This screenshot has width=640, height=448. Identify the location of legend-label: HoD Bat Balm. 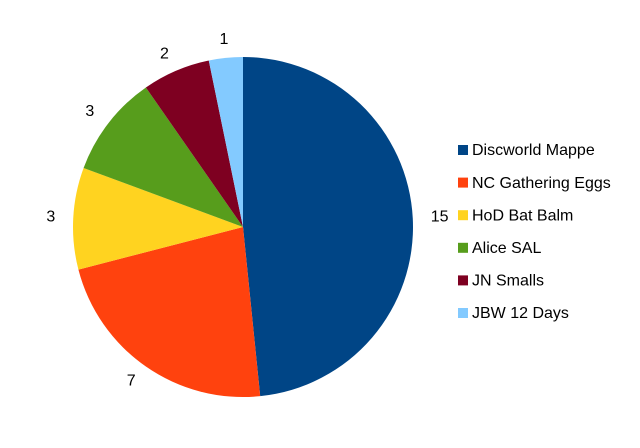
(522, 215).